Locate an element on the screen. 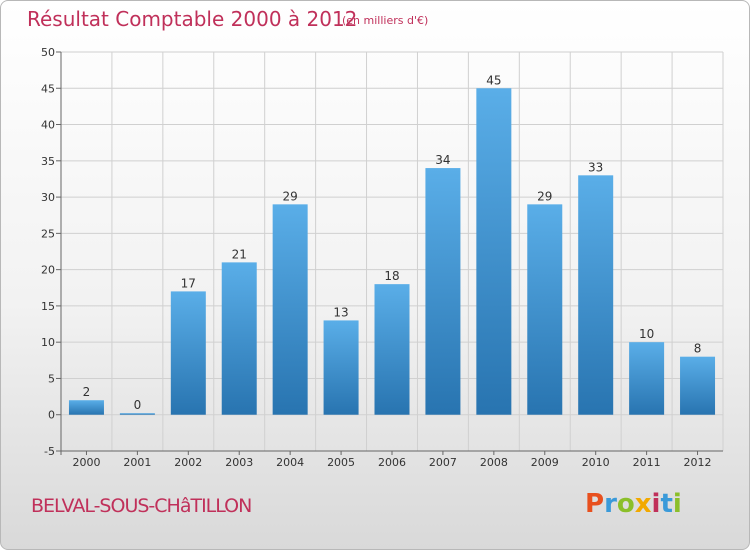  x-tick-label-2003: 2003 is located at coordinates (239, 462).